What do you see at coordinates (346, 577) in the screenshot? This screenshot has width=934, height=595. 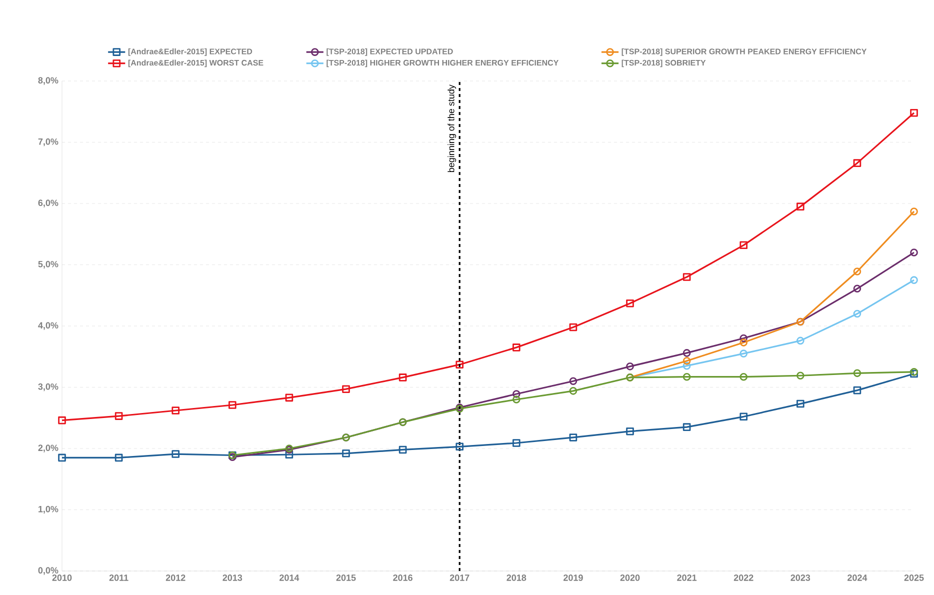 I see `x-tick-label: 2015` at bounding box center [346, 577].